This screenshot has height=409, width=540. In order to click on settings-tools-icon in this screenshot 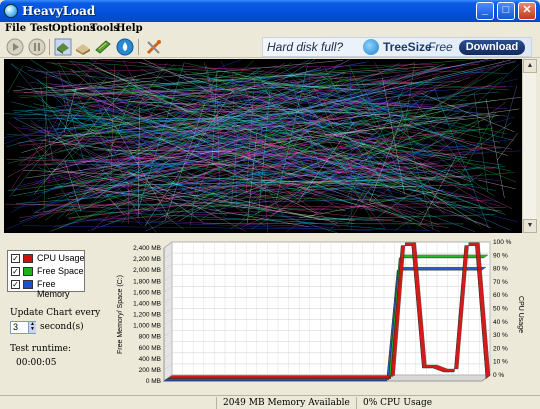, I will do `click(154, 47)`.